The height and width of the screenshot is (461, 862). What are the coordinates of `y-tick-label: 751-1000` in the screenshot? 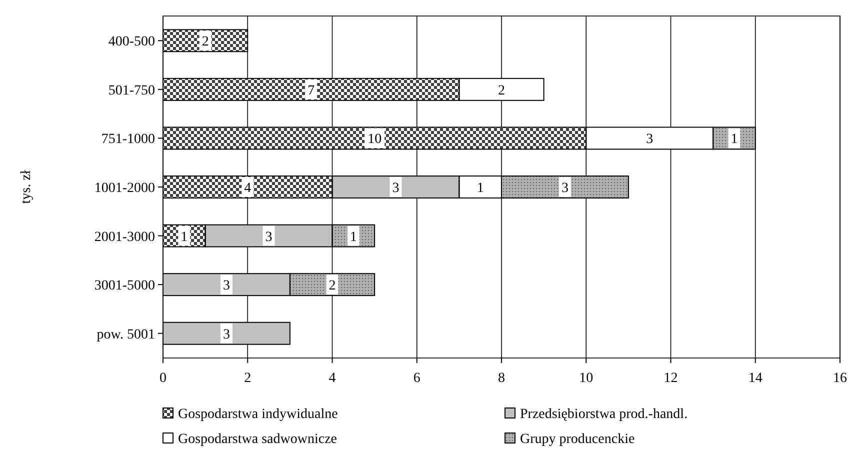 It's located at (128, 140).